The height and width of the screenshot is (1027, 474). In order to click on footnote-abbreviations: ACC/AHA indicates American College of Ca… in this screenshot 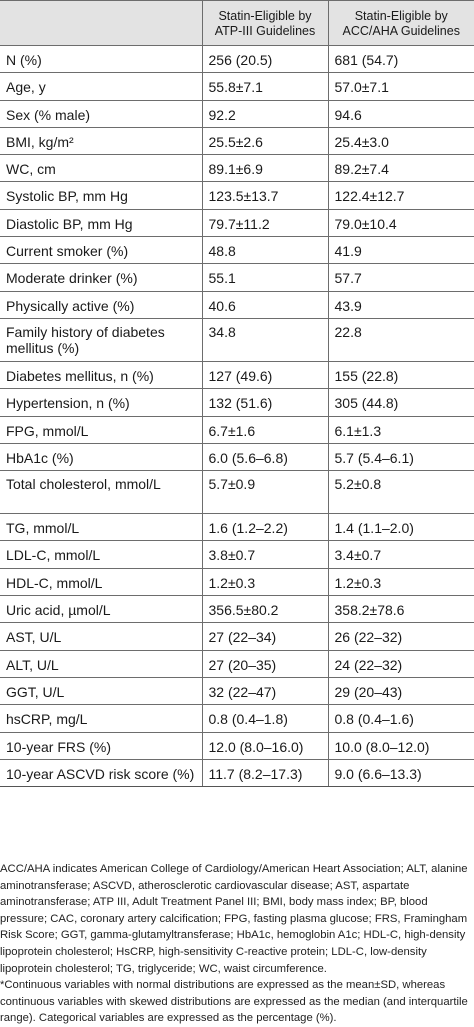, I will do `click(234, 919)`.